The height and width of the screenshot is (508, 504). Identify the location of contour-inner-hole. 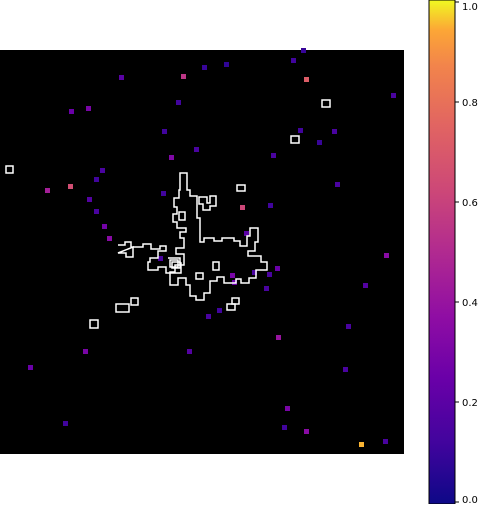
(199, 276).